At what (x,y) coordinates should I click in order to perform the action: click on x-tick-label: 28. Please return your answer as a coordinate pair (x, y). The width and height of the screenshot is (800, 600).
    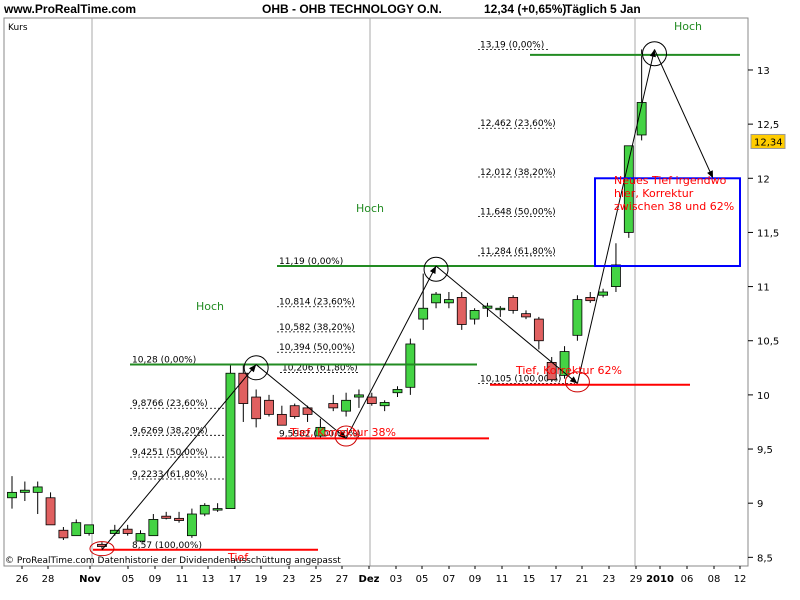
    Looking at the image, I should click on (48, 579).